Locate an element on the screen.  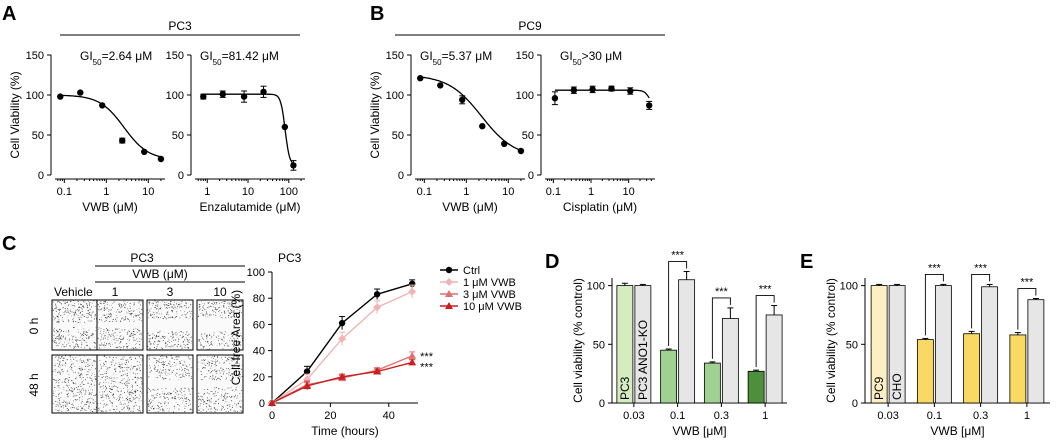
column-label-3: 3 is located at coordinates (170, 292).